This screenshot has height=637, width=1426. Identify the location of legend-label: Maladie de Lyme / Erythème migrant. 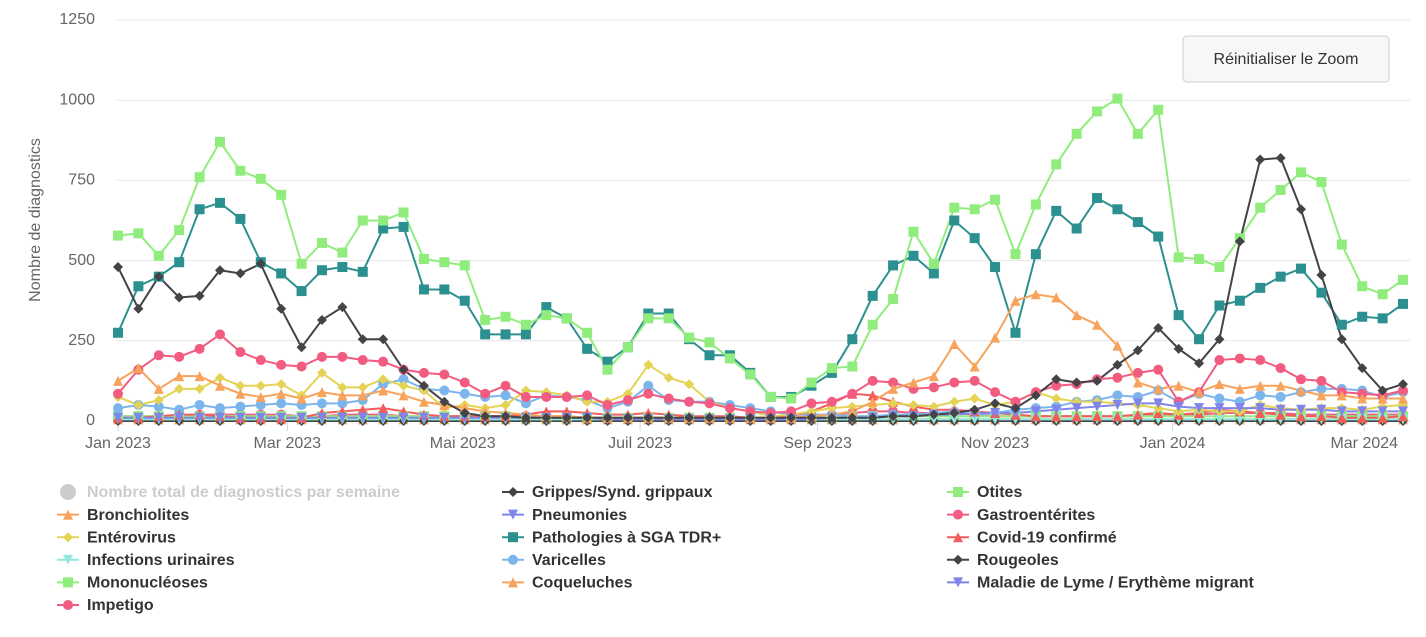
(1116, 583).